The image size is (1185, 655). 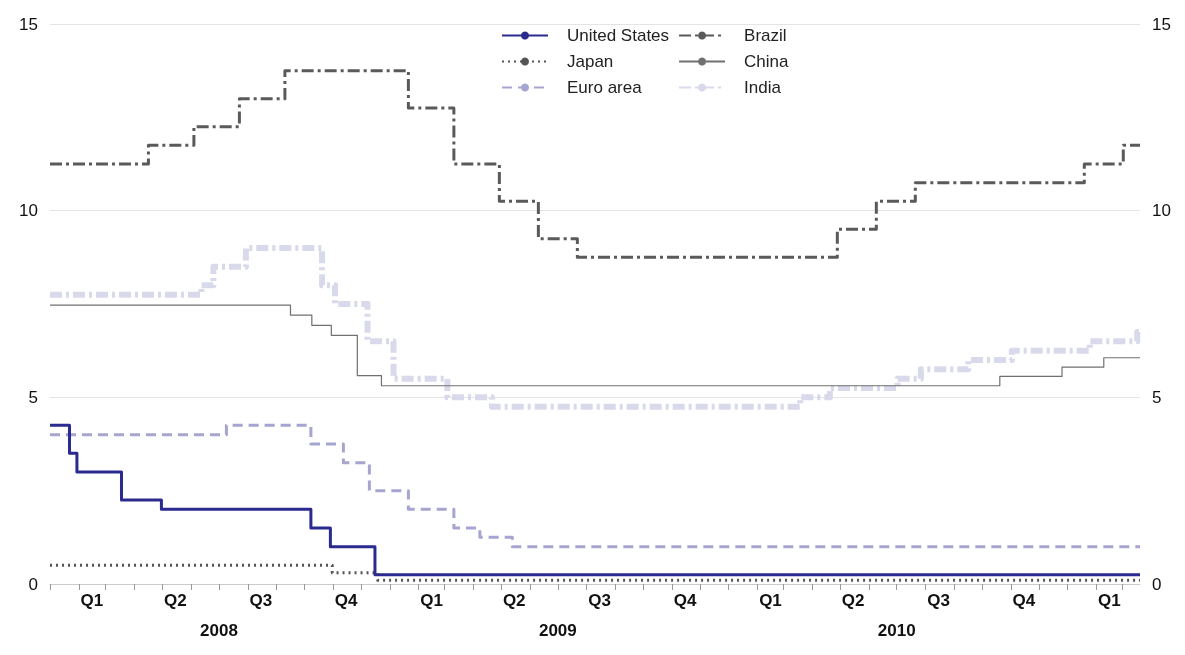 What do you see at coordinates (1161, 211) in the screenshot?
I see `y2-tick-label: 10` at bounding box center [1161, 211].